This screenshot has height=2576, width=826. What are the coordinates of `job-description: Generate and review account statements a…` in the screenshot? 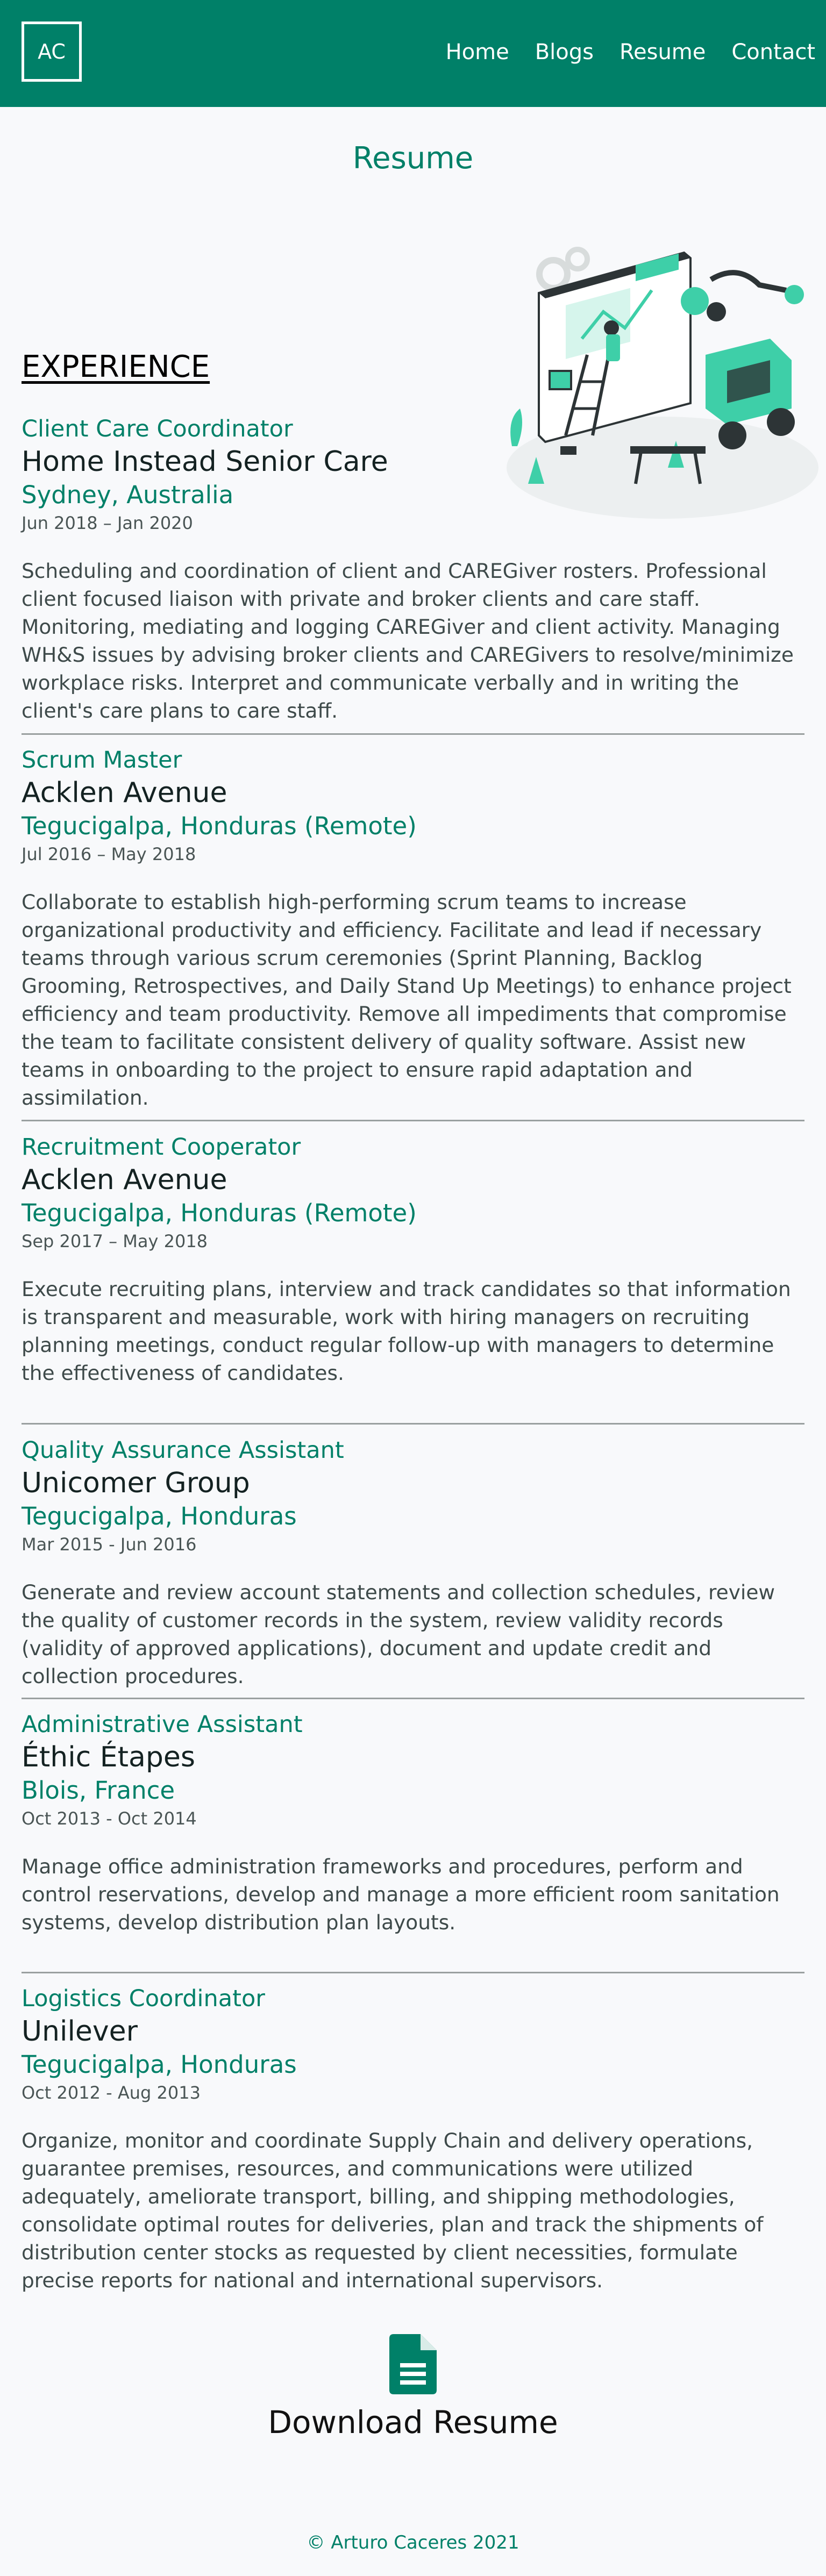 It's located at (398, 1634).